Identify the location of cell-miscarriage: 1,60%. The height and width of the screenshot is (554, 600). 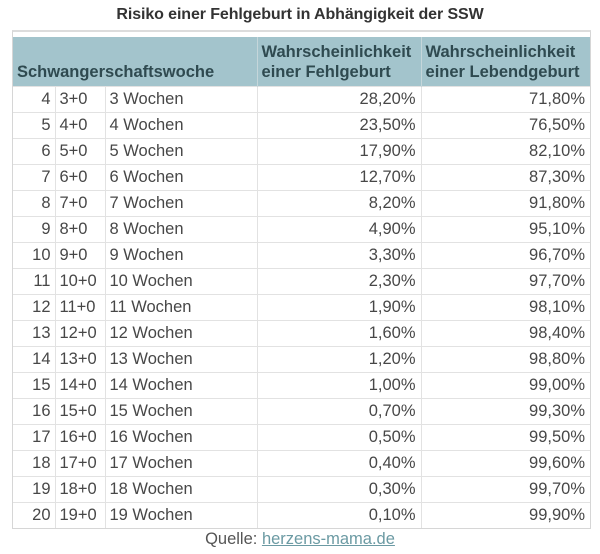
(339, 333).